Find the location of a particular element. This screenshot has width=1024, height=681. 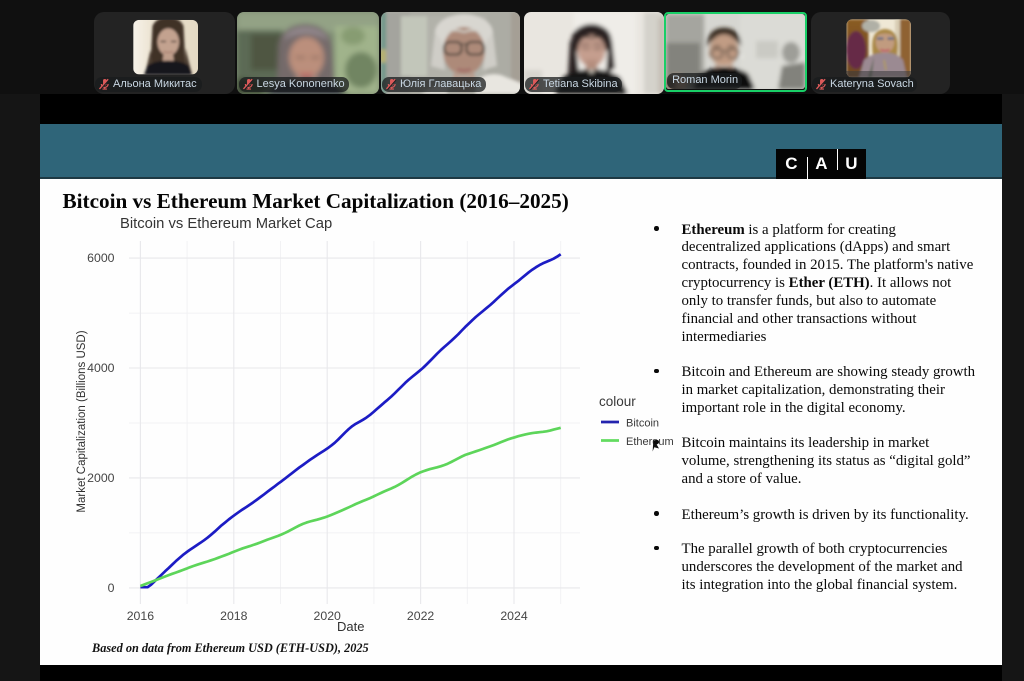

svg-text: 2022 is located at coordinates (421, 616).